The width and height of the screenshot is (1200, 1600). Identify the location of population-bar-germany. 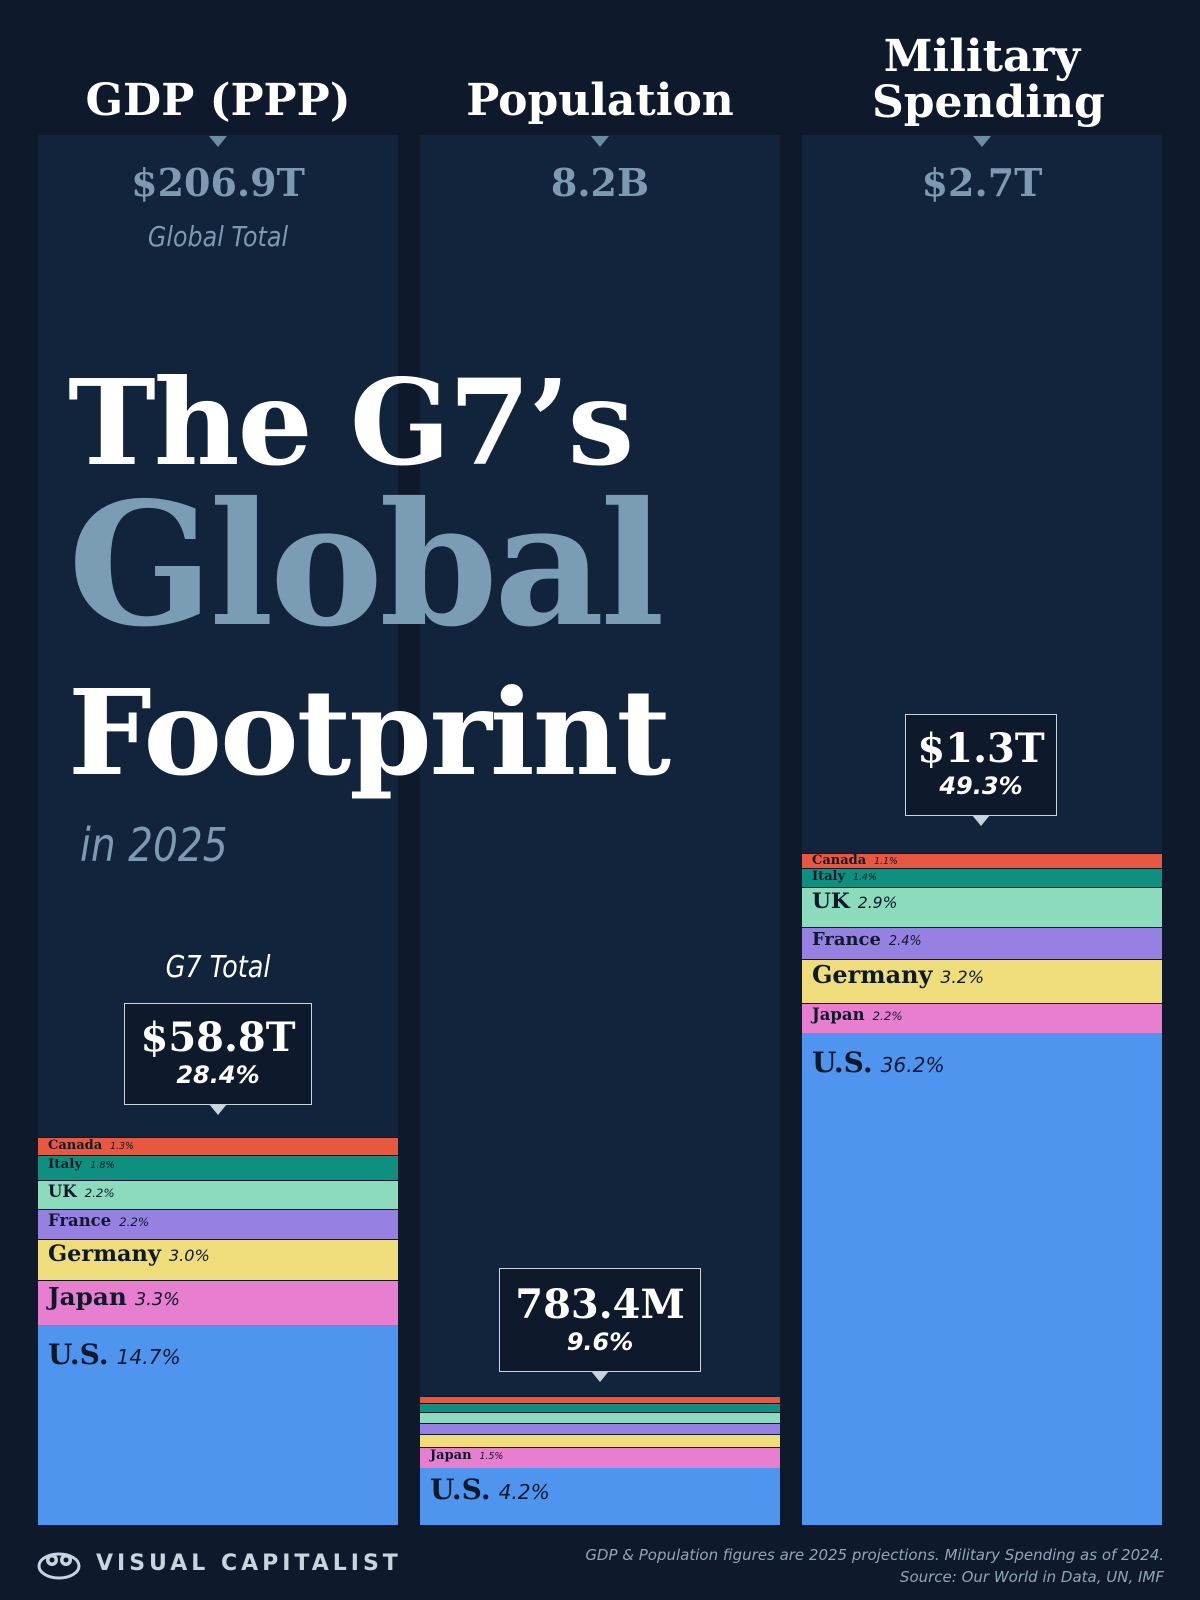
(600, 1440).